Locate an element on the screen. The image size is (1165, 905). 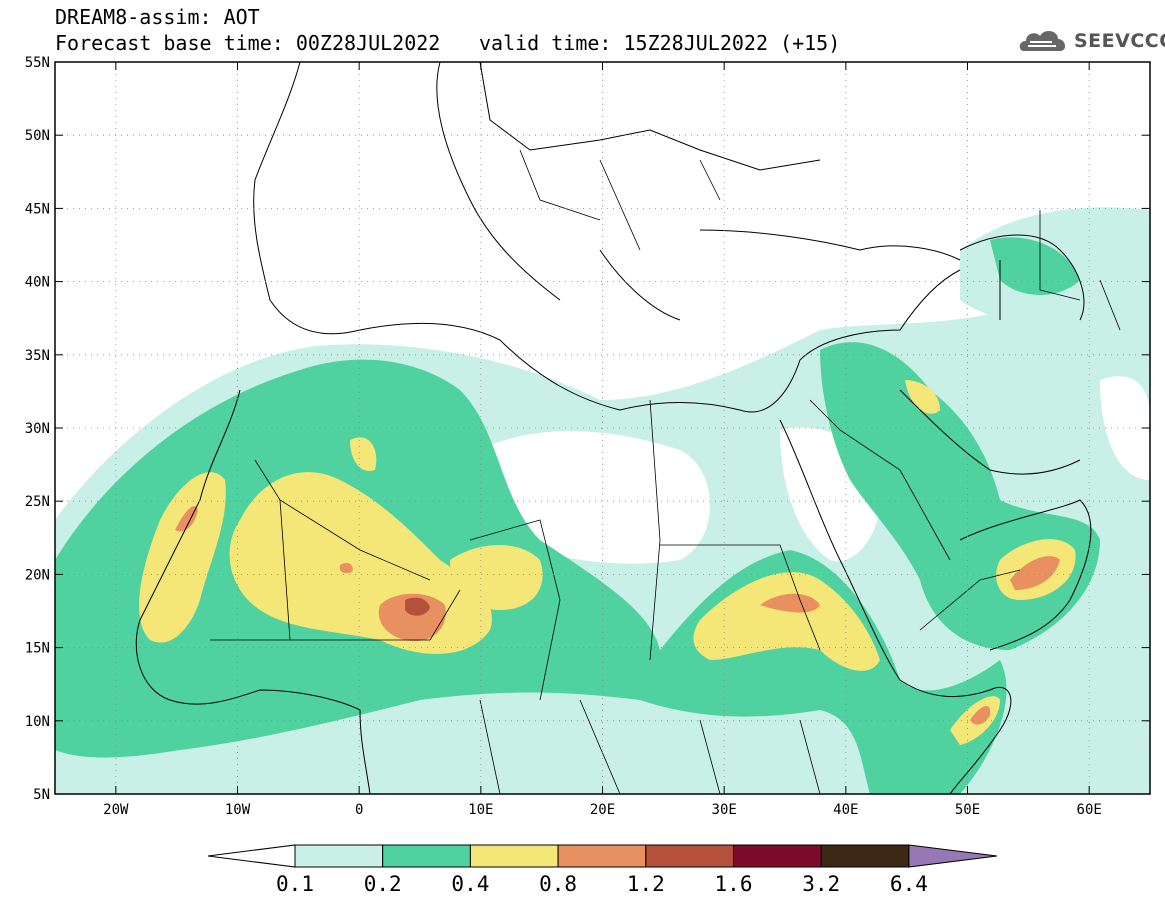
seevccc-cloud-logo-icon is located at coordinates (1042, 40).